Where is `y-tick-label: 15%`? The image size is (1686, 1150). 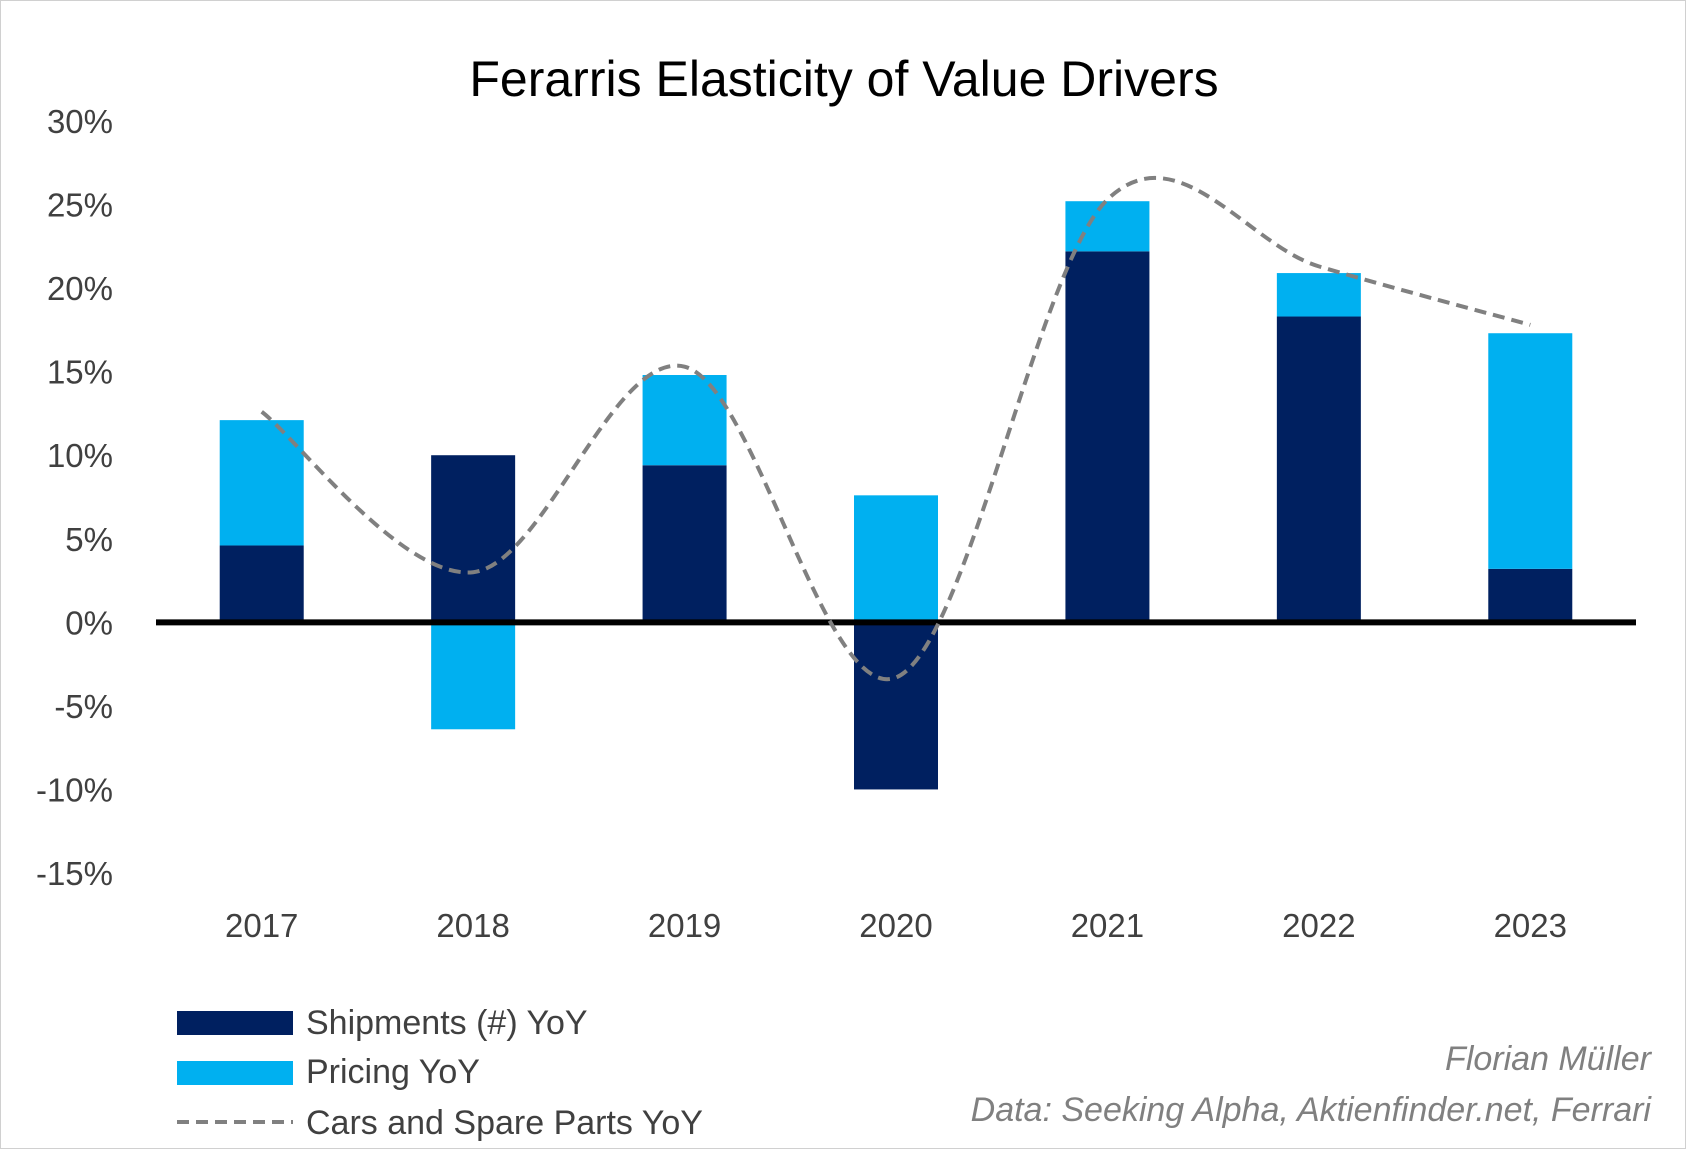 y-tick-label: 15% is located at coordinates (80, 372).